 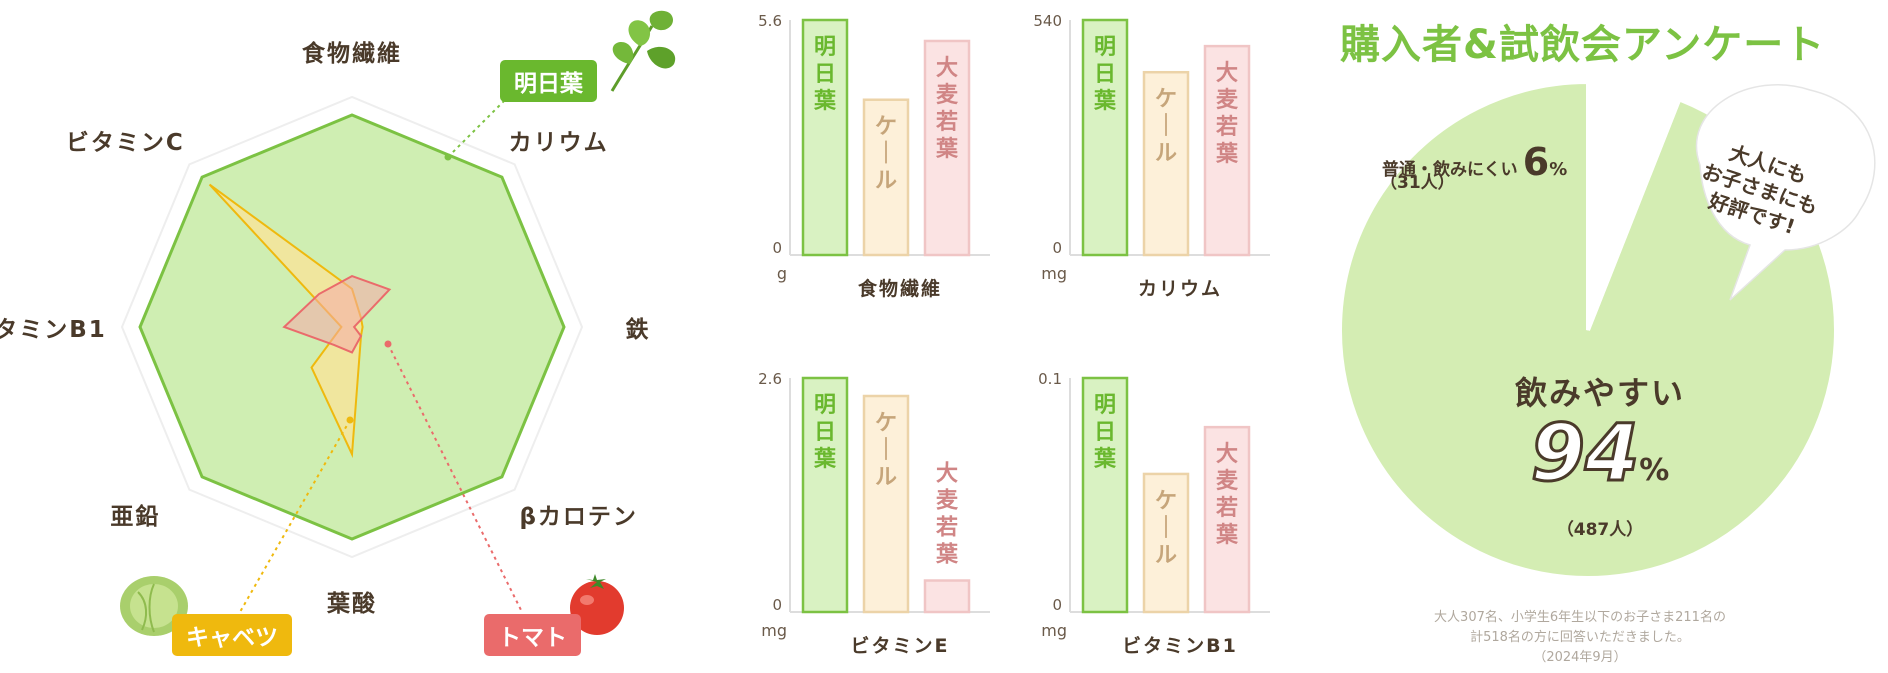 I want to click on bar-x-label: 食物繊維, so click(x=900, y=288).